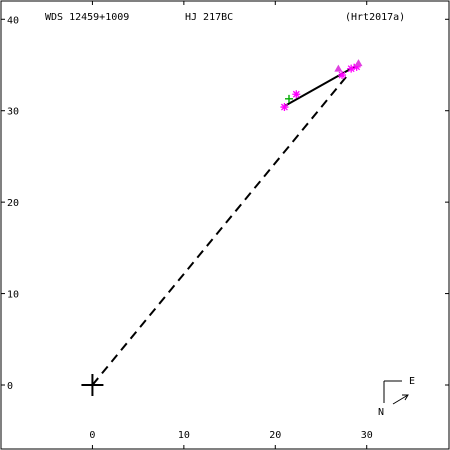  I want to click on x-tick-label: 10, so click(184, 435).